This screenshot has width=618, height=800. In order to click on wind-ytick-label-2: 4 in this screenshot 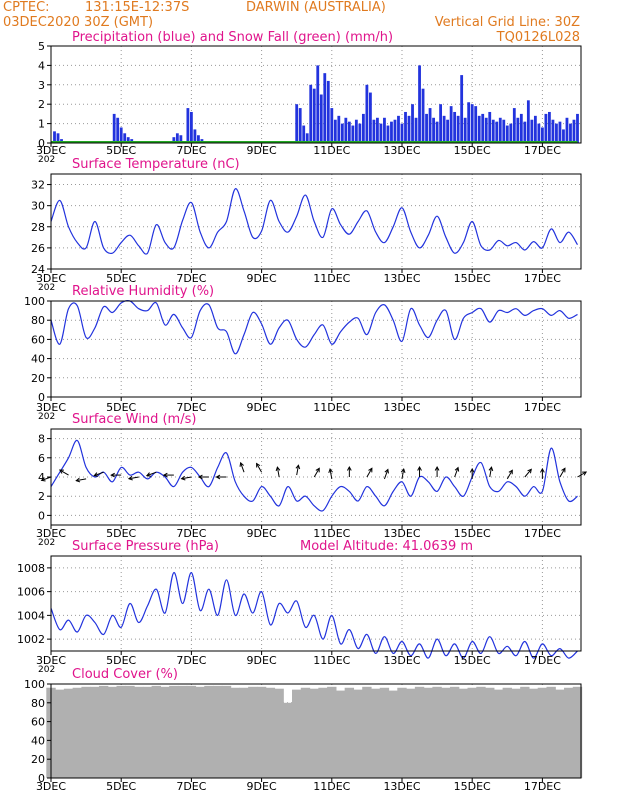, I will do `click(41, 477)`.